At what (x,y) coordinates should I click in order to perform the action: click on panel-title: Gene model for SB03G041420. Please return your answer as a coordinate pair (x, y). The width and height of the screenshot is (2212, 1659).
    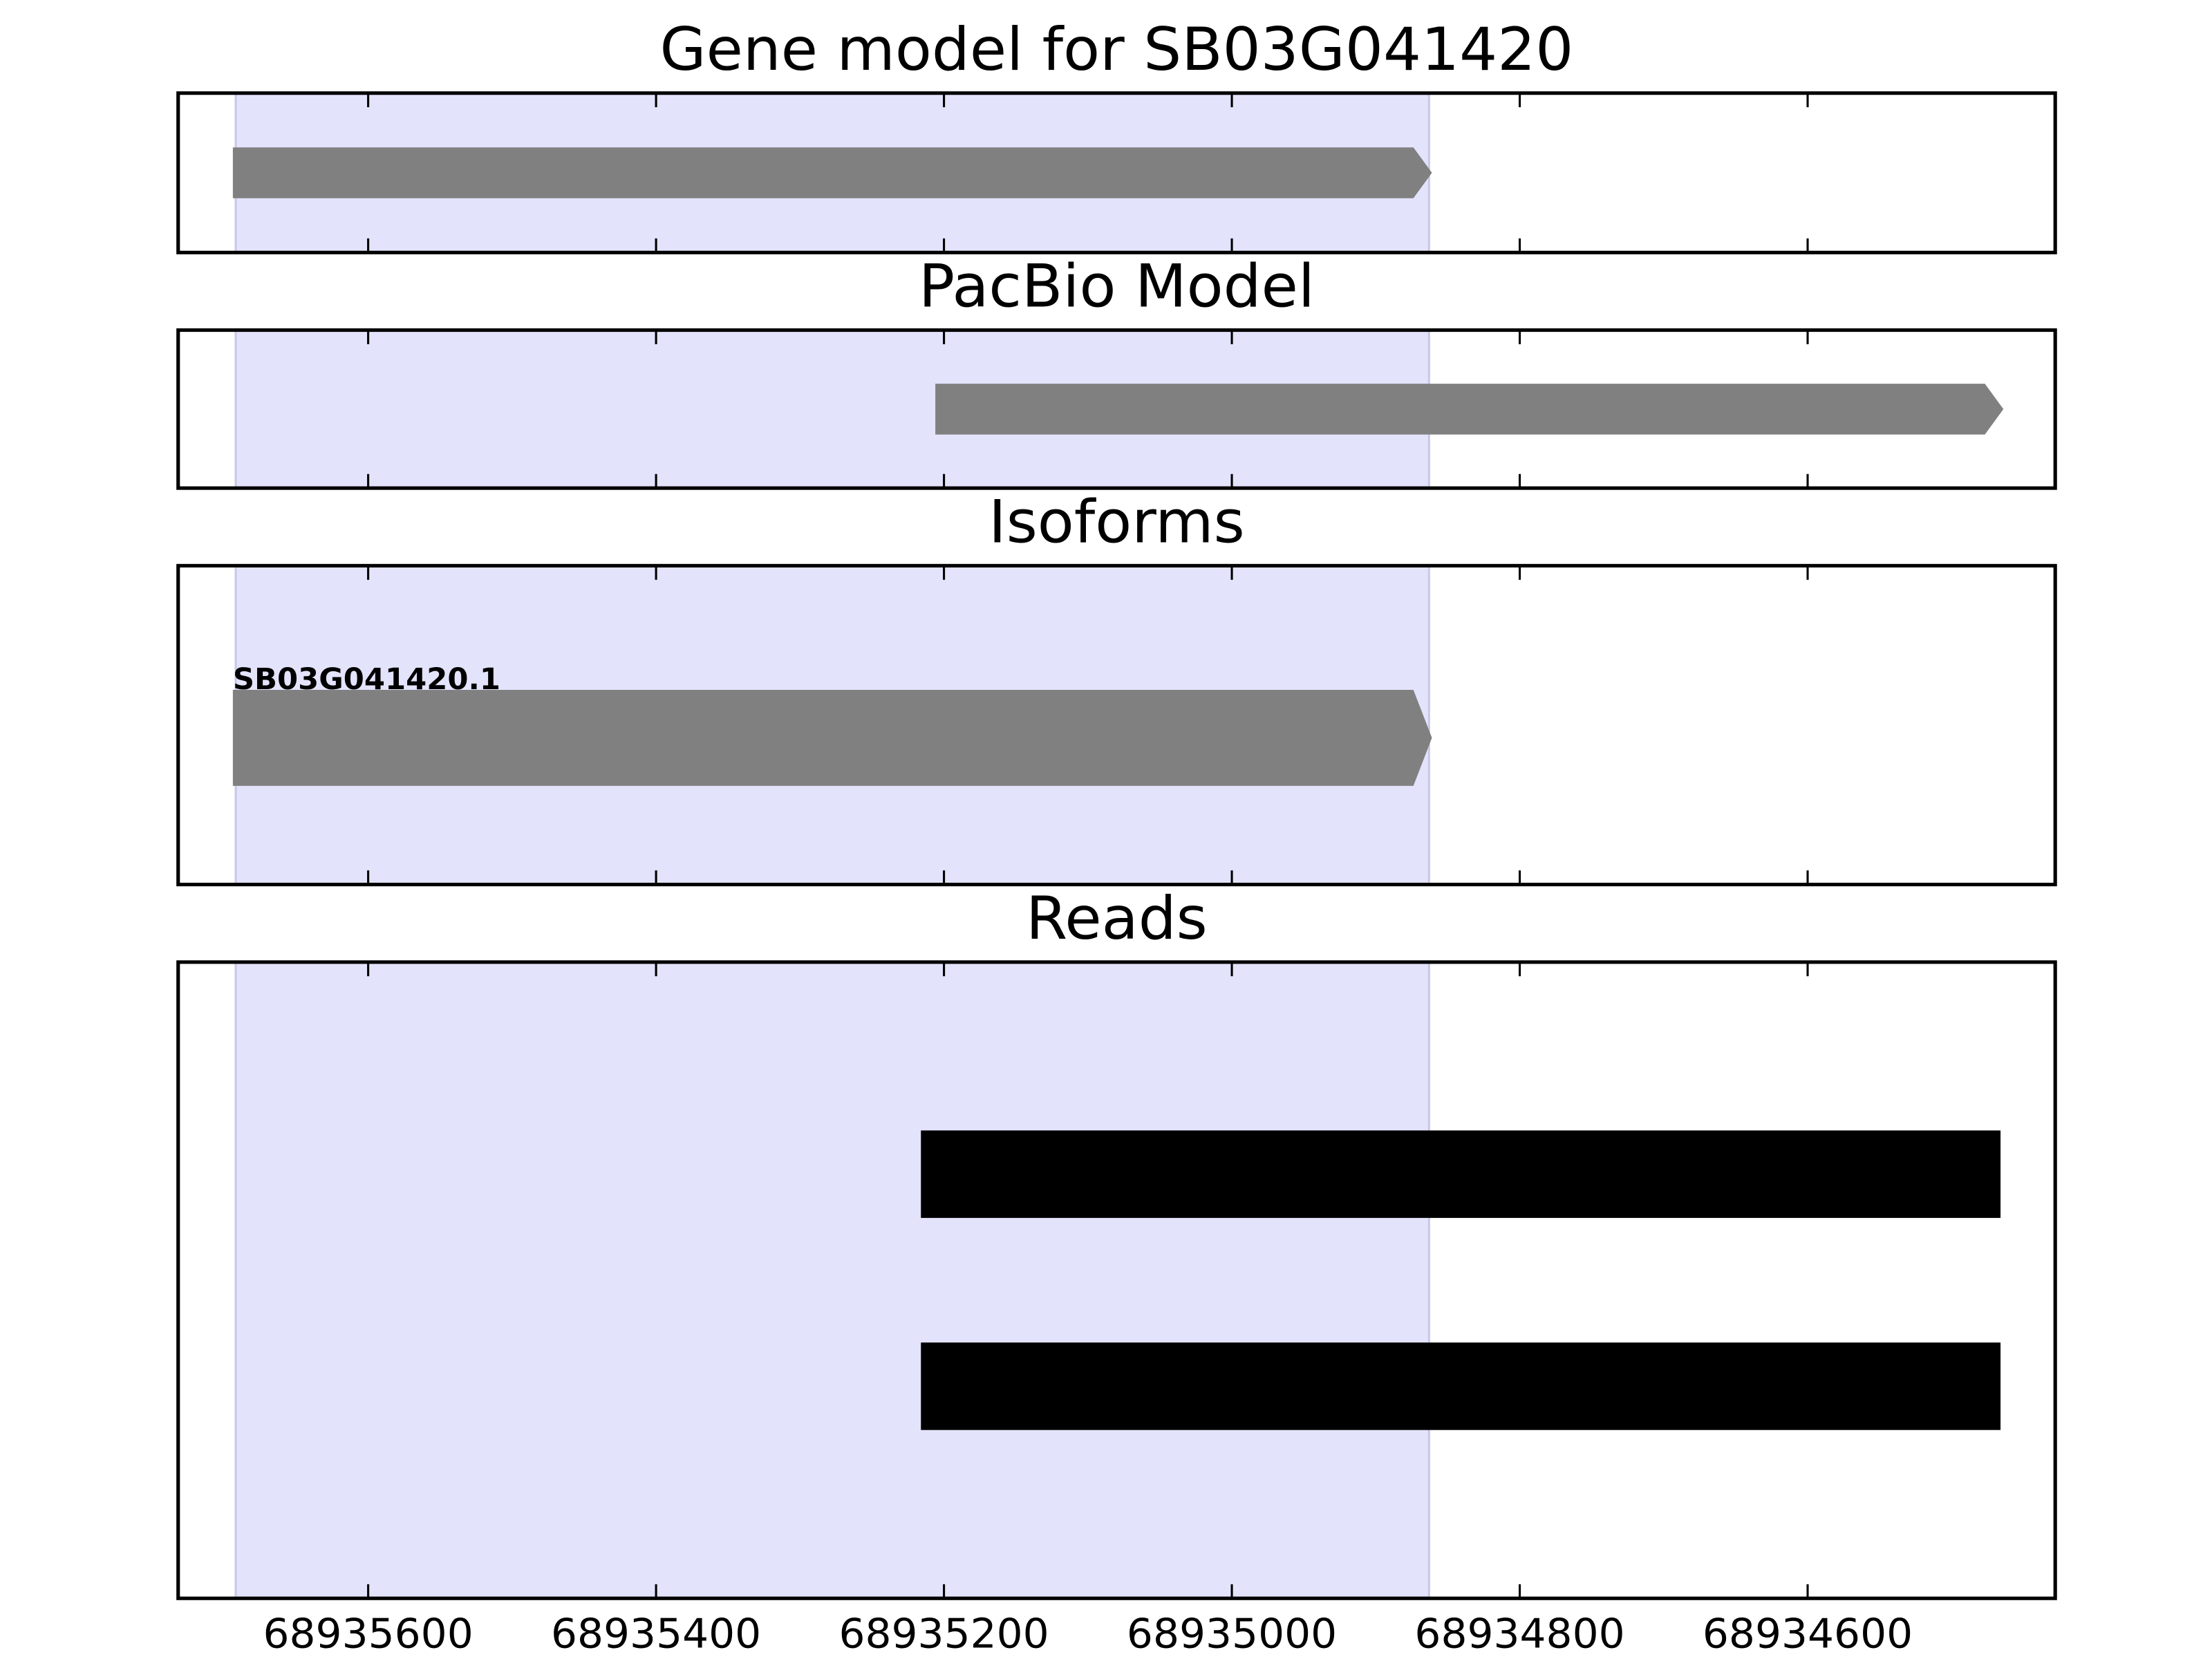
    Looking at the image, I should click on (1117, 49).